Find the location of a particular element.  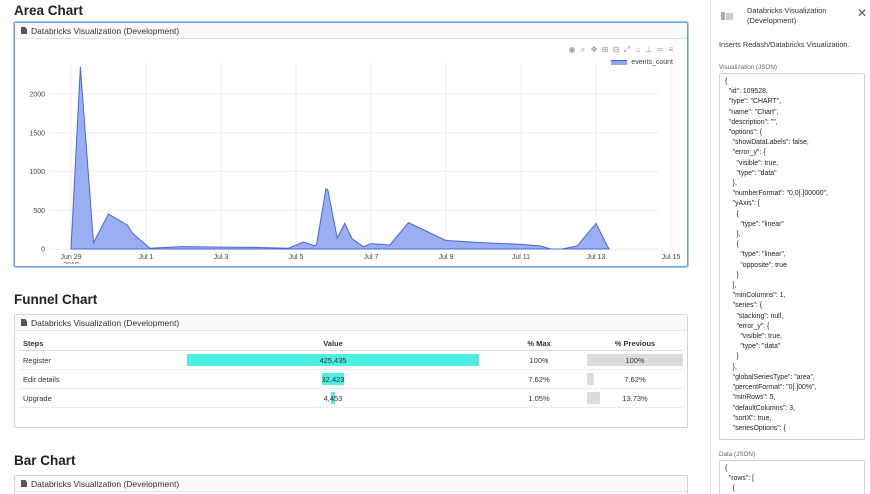

funnel-chart-title: Funnel Chart is located at coordinates (56, 299).